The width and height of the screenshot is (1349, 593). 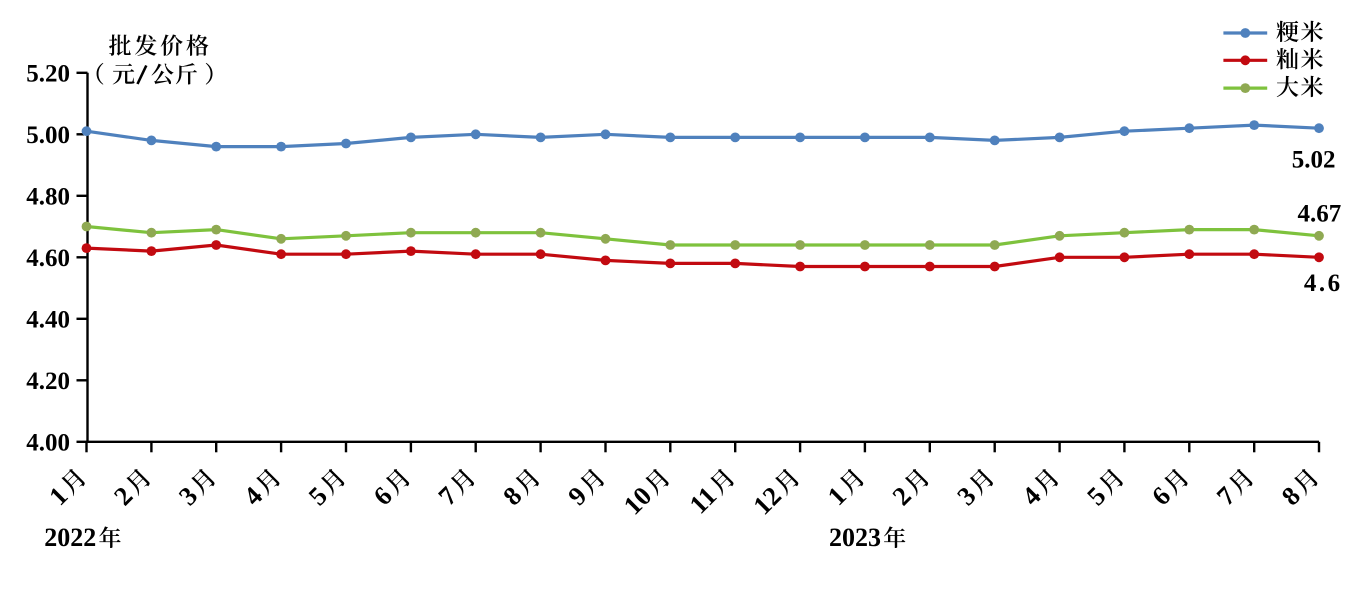 What do you see at coordinates (48, 381) in the screenshot?
I see `svg-text: 4.20` at bounding box center [48, 381].